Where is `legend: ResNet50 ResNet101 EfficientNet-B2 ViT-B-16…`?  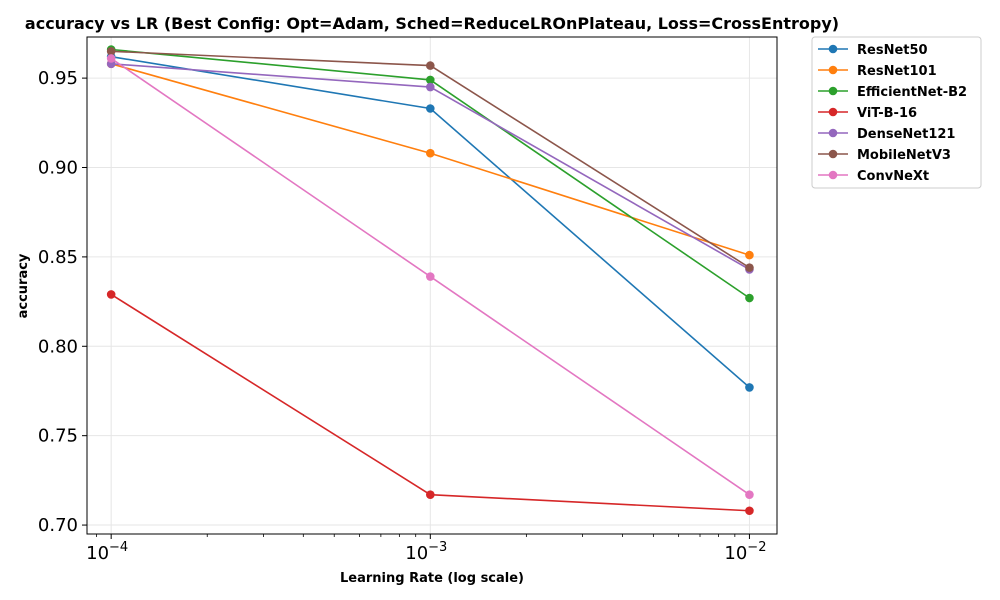 legend: ResNet50 ResNet101 EfficientNet-B2 ViT-B-16… is located at coordinates (896, 112).